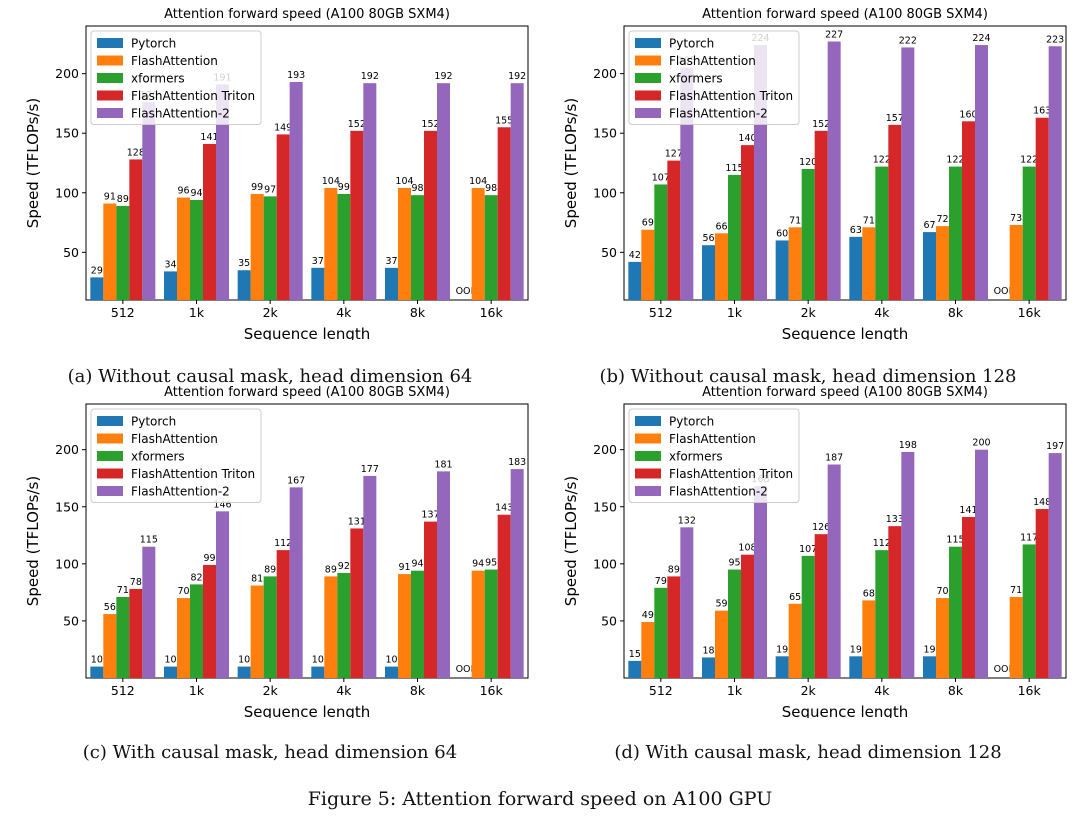  What do you see at coordinates (307, 14) in the screenshot?
I see `chart-a-title: Attention forward speed (A100 80GB SXM4)` at bounding box center [307, 14].